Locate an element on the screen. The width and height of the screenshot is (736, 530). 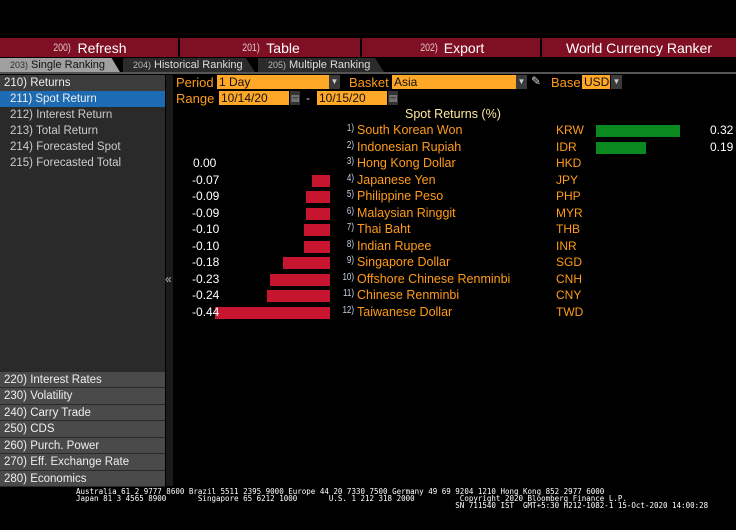
currency-name: Indonesian Rupiah is located at coordinates (409, 146).